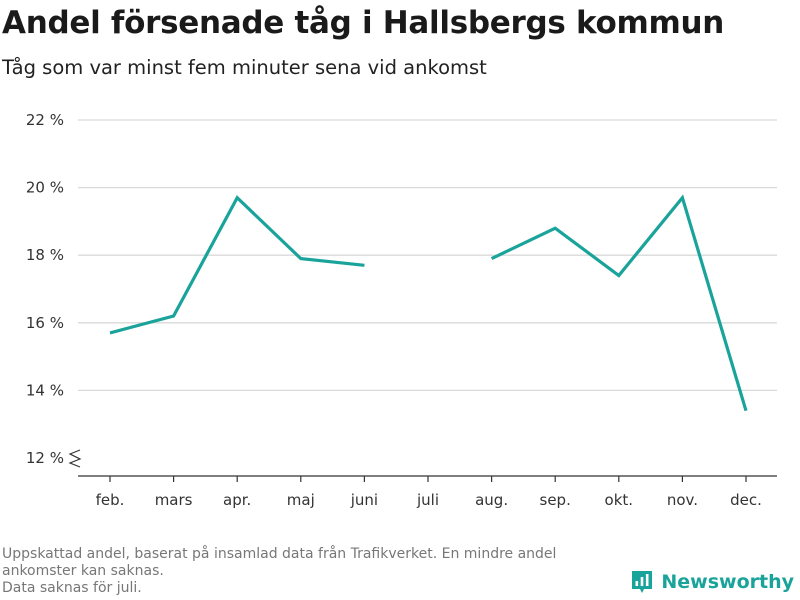 This screenshot has height=600, width=800. I want to click on axis-break-icon, so click(75, 458).